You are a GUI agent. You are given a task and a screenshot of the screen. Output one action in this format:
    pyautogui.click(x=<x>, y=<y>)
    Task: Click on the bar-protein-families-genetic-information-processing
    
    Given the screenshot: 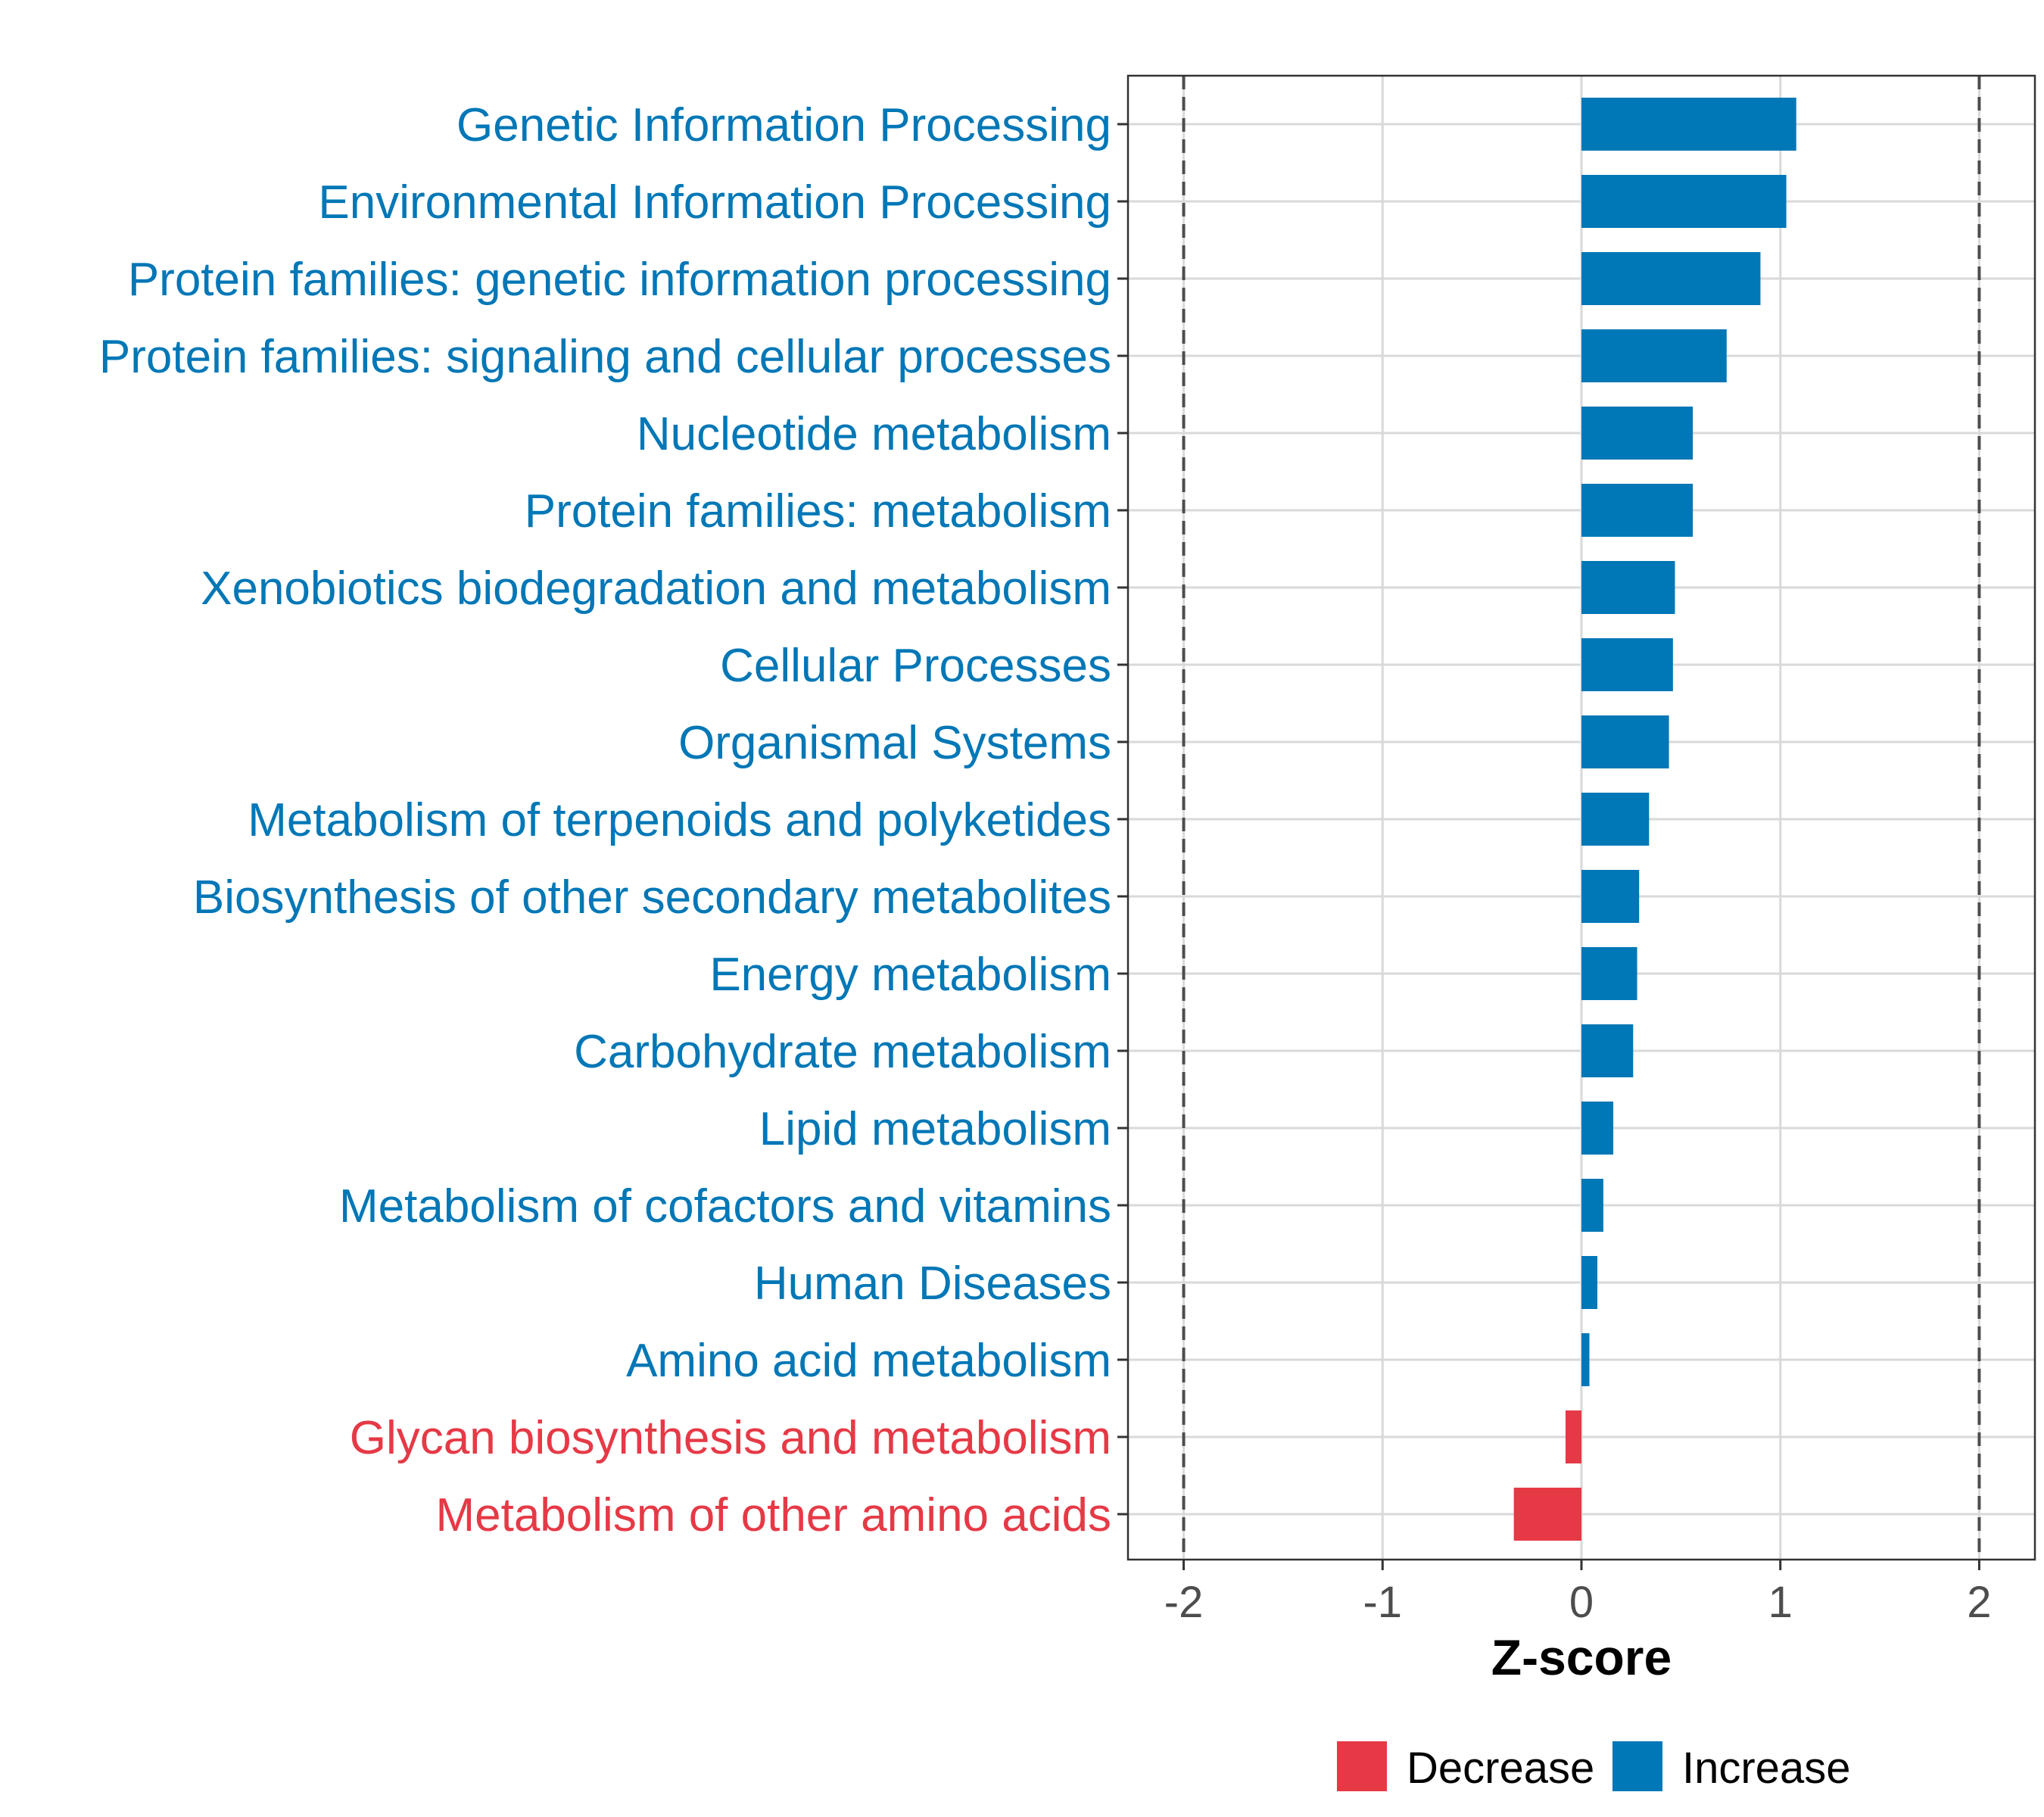 What is the action you would take?
    pyautogui.click(x=1671, y=278)
    